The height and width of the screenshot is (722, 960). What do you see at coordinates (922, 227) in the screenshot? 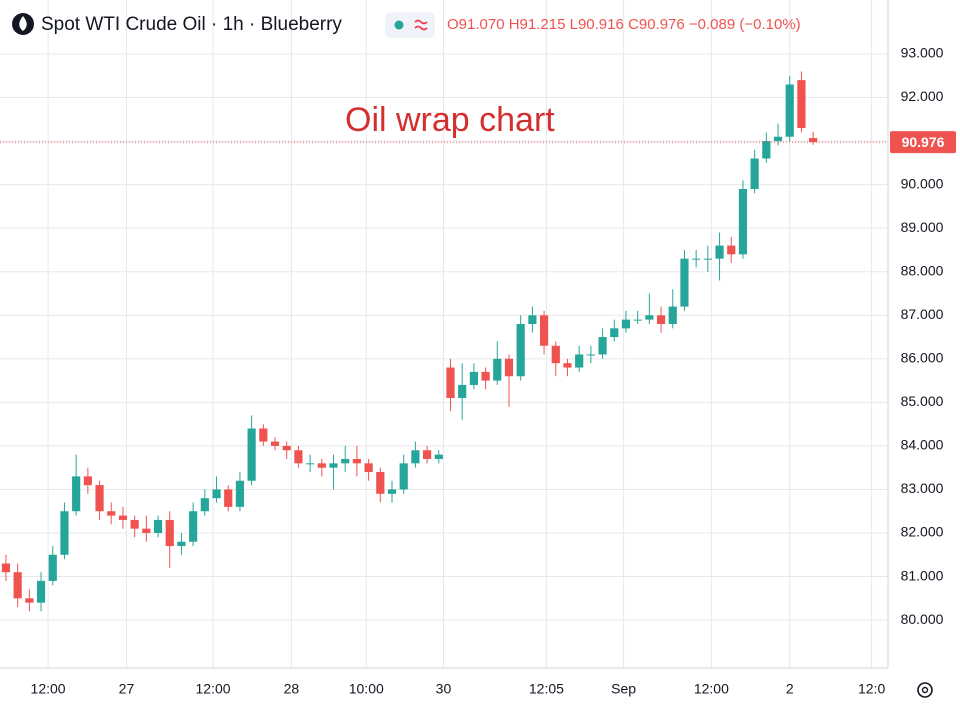
I see `y-tick-label: 89.000` at bounding box center [922, 227].